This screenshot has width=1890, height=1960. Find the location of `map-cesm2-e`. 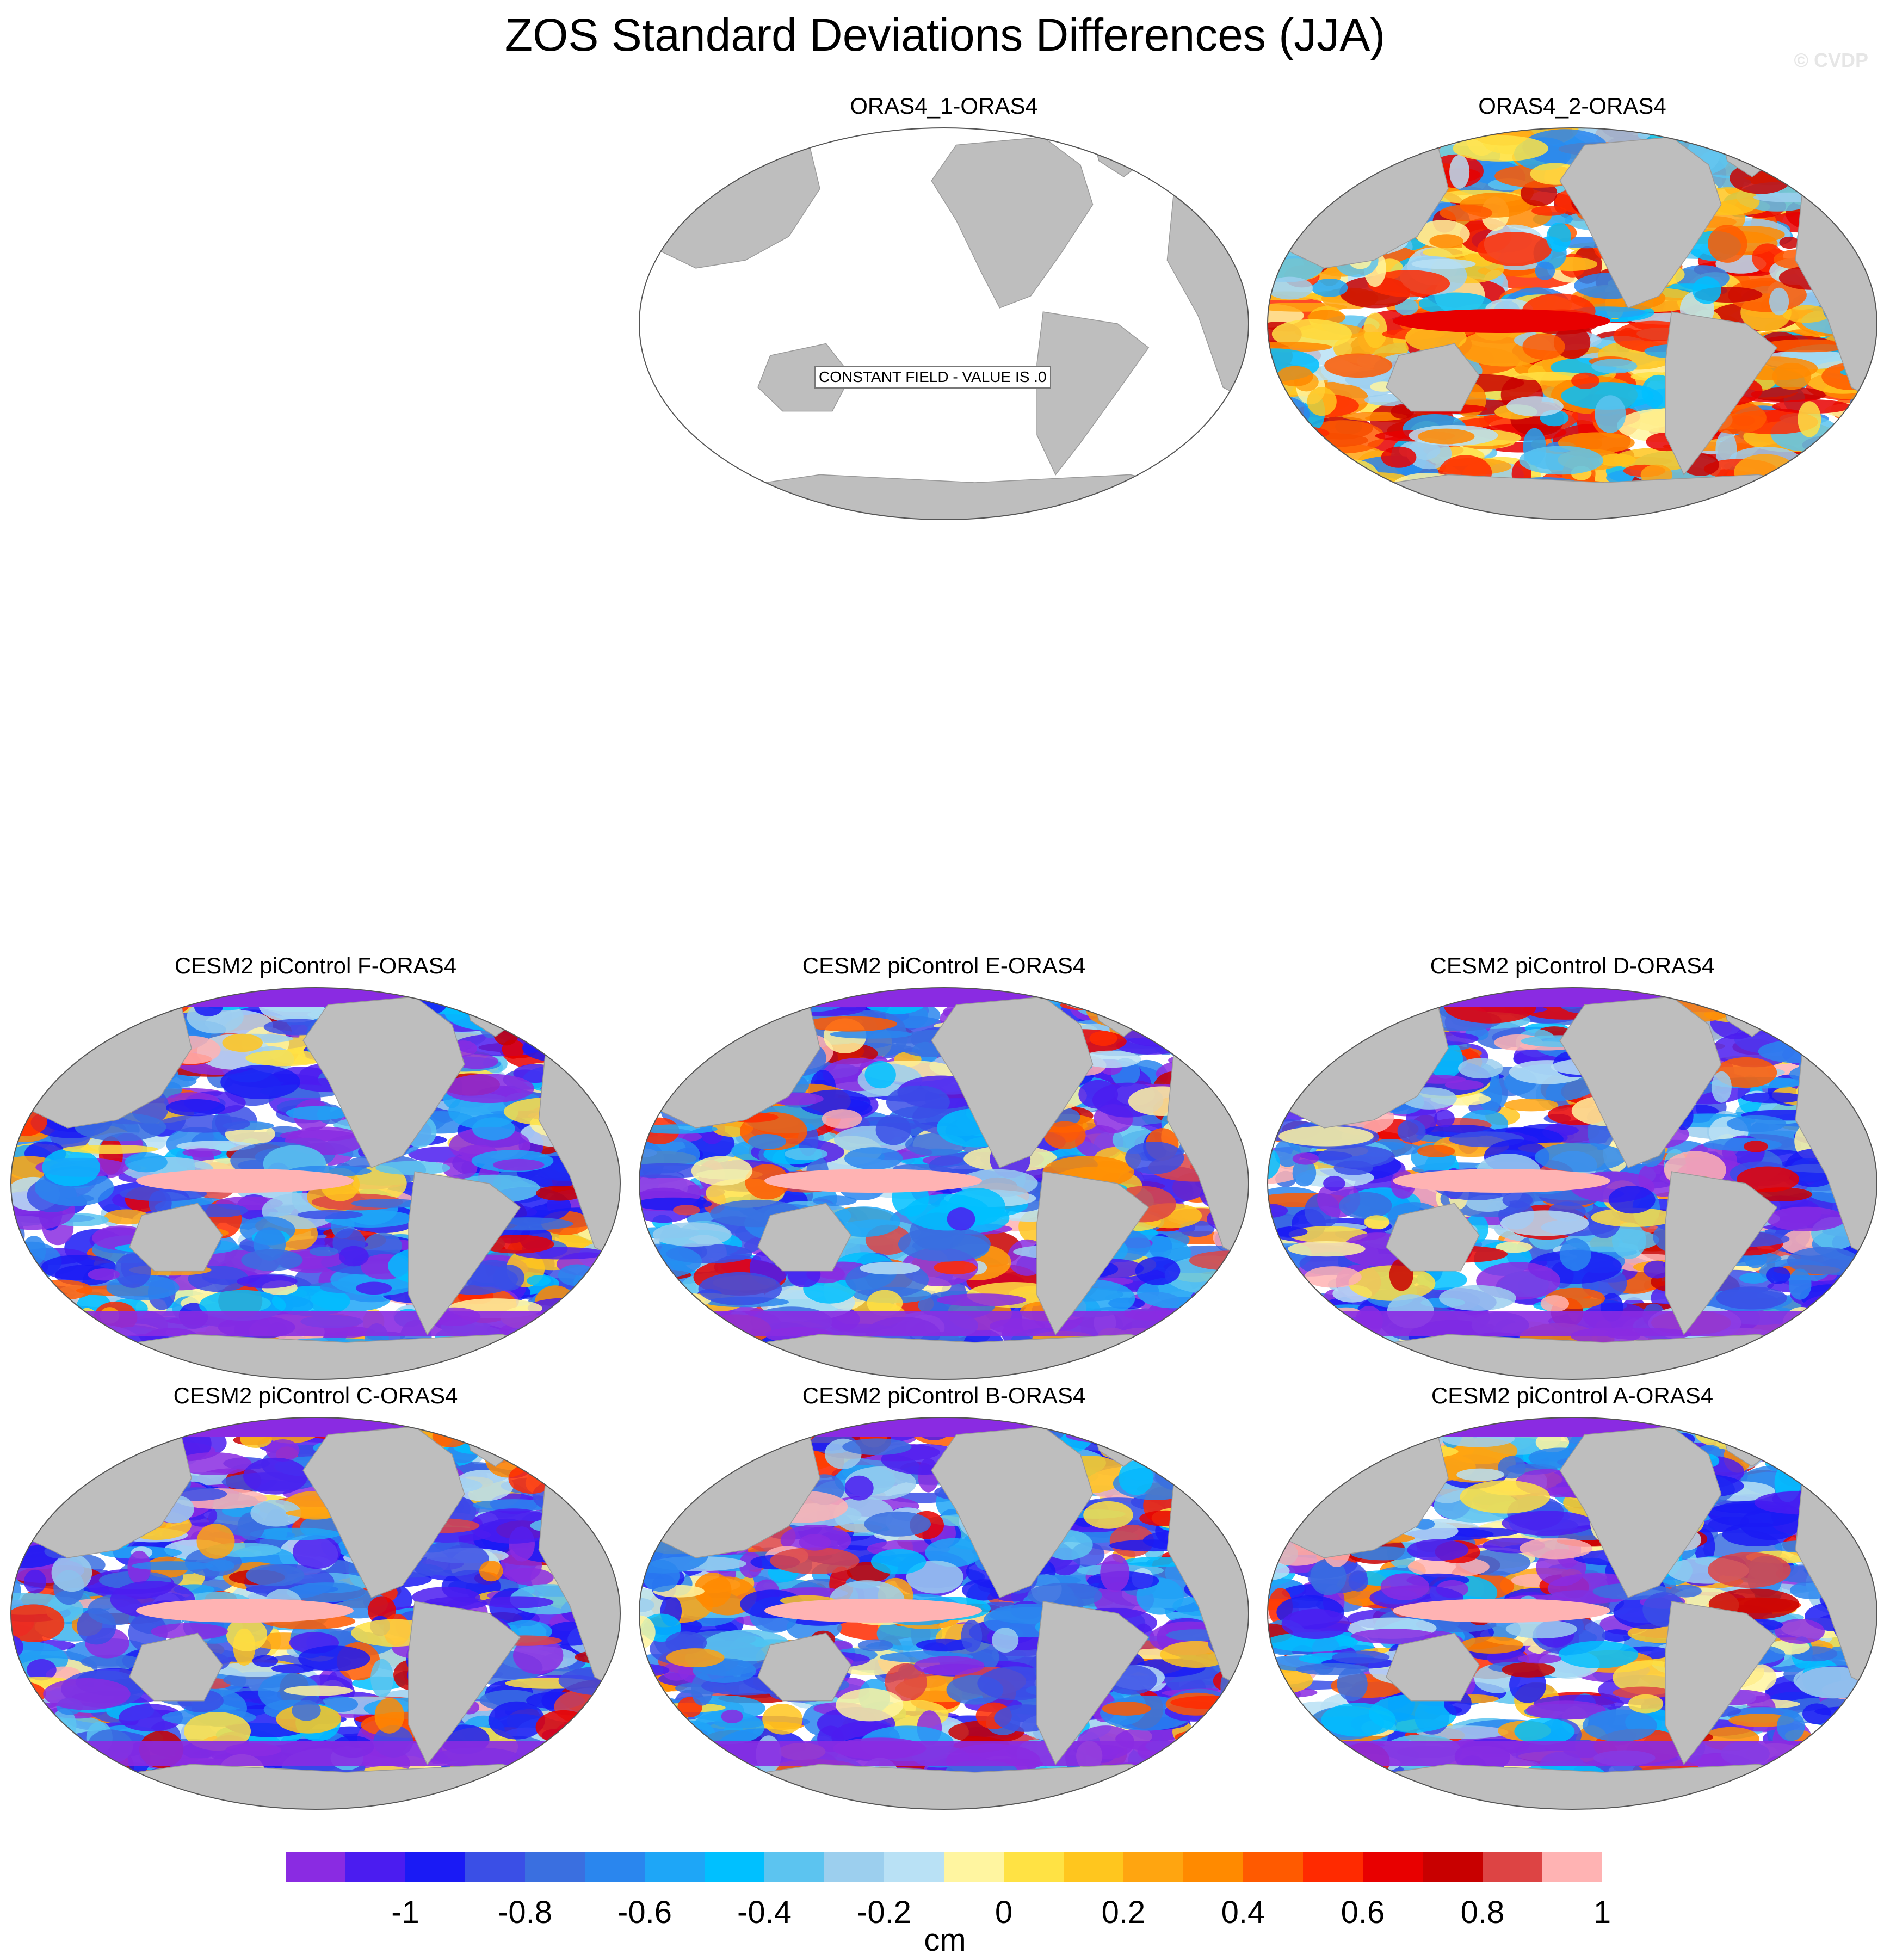

map-cesm2-e is located at coordinates (944, 1183).